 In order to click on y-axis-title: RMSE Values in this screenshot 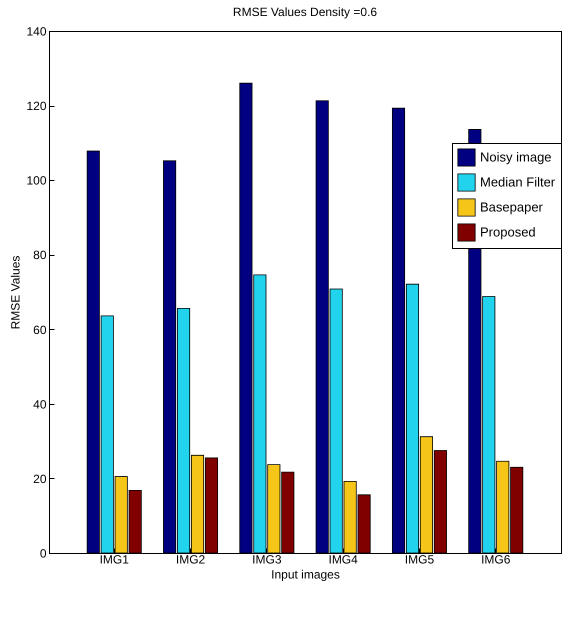, I will do `click(15, 293)`.